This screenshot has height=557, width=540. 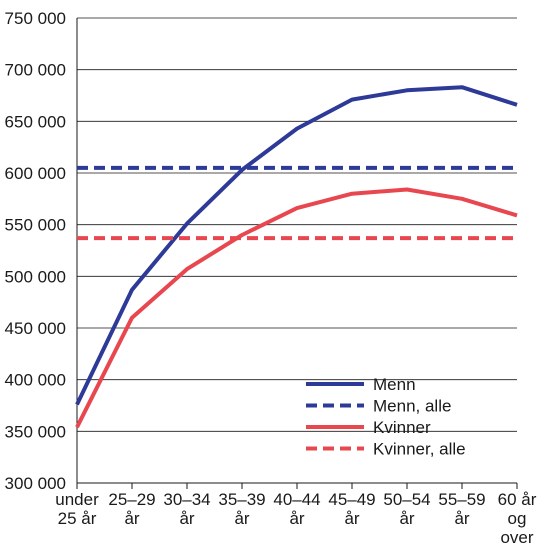 I want to click on y-tick-label: 300 000, so click(x=35, y=483).